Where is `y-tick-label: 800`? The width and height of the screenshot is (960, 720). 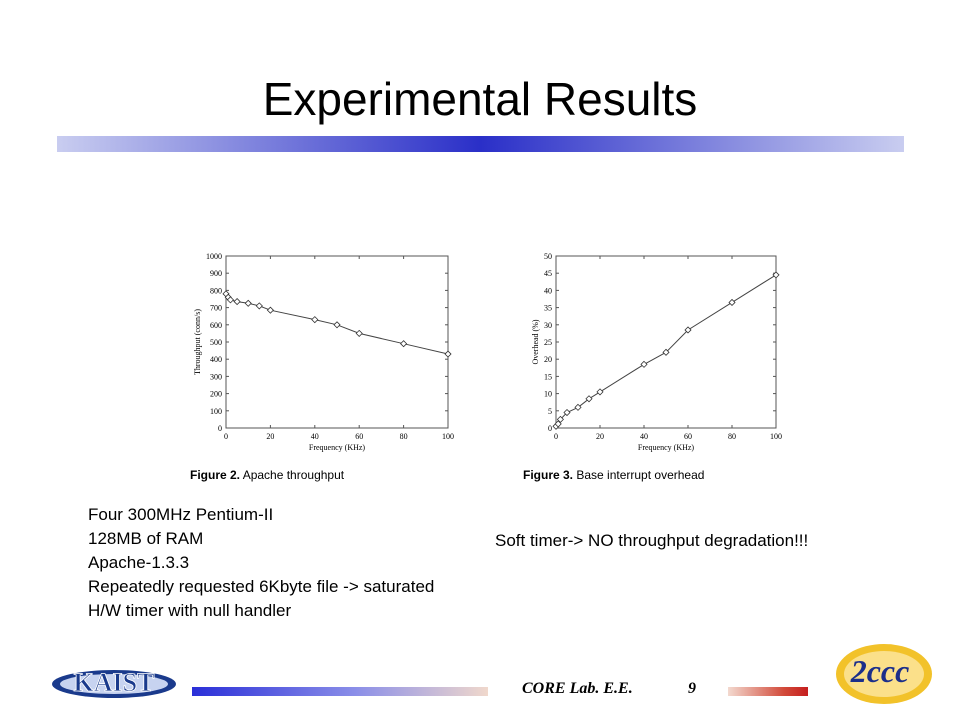
y-tick-label: 800 is located at coordinates (216, 290).